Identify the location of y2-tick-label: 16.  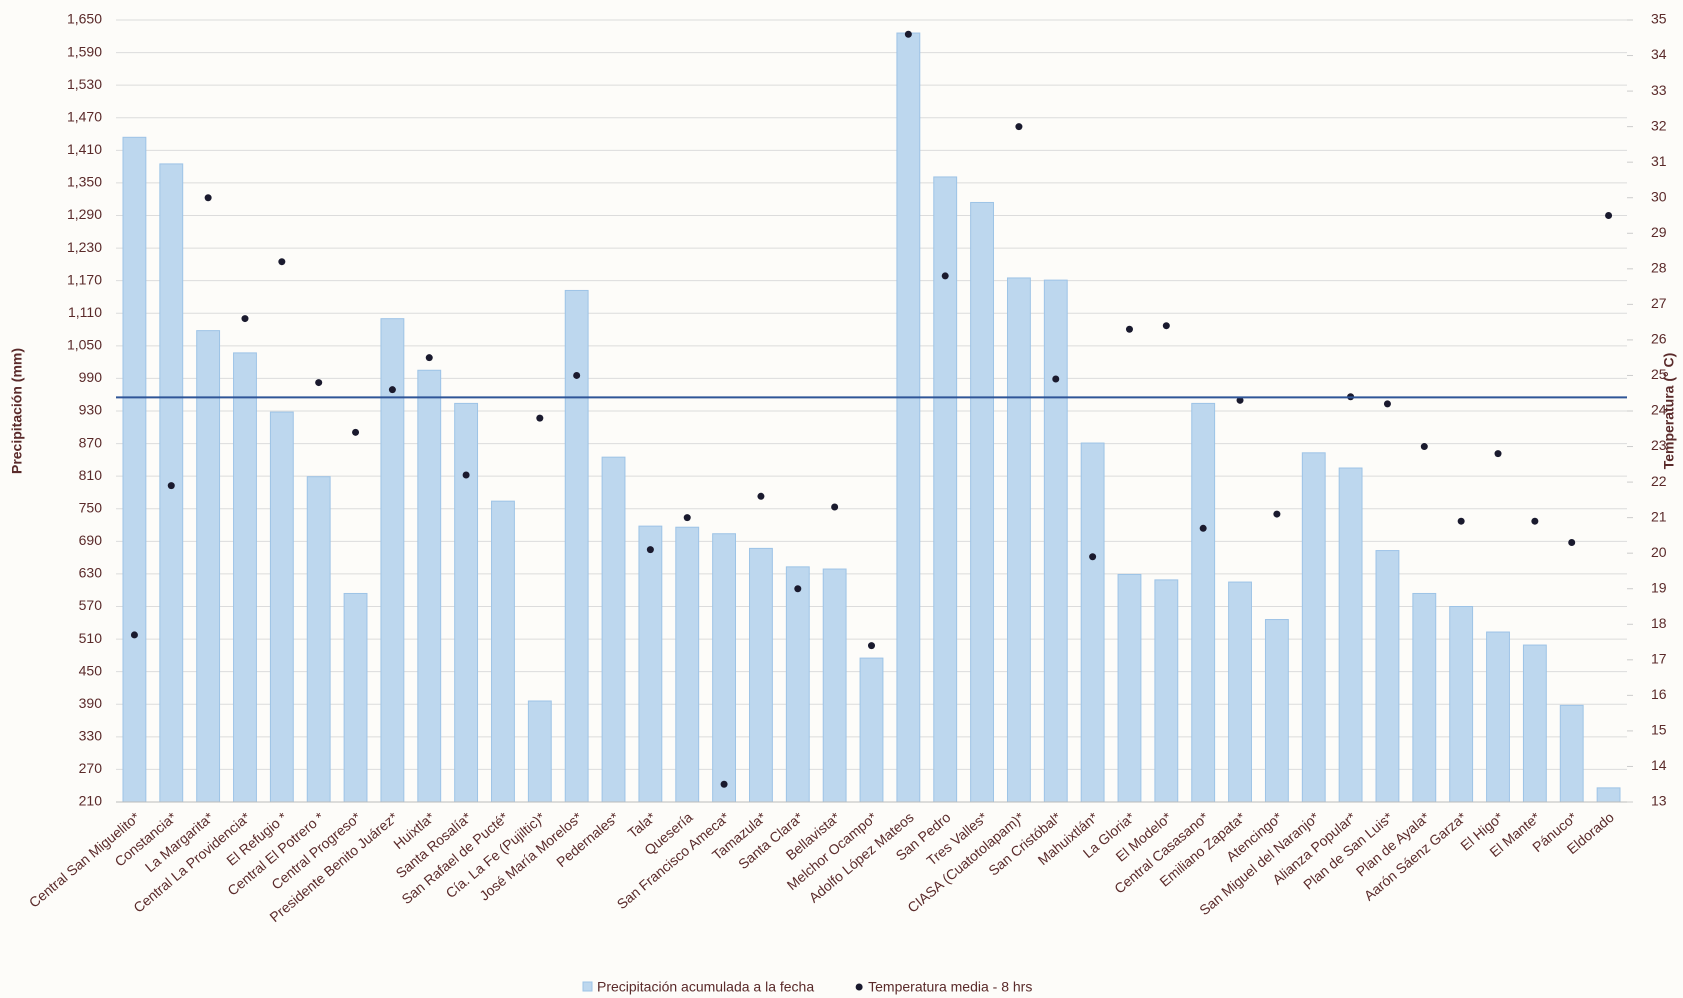
(1659, 694).